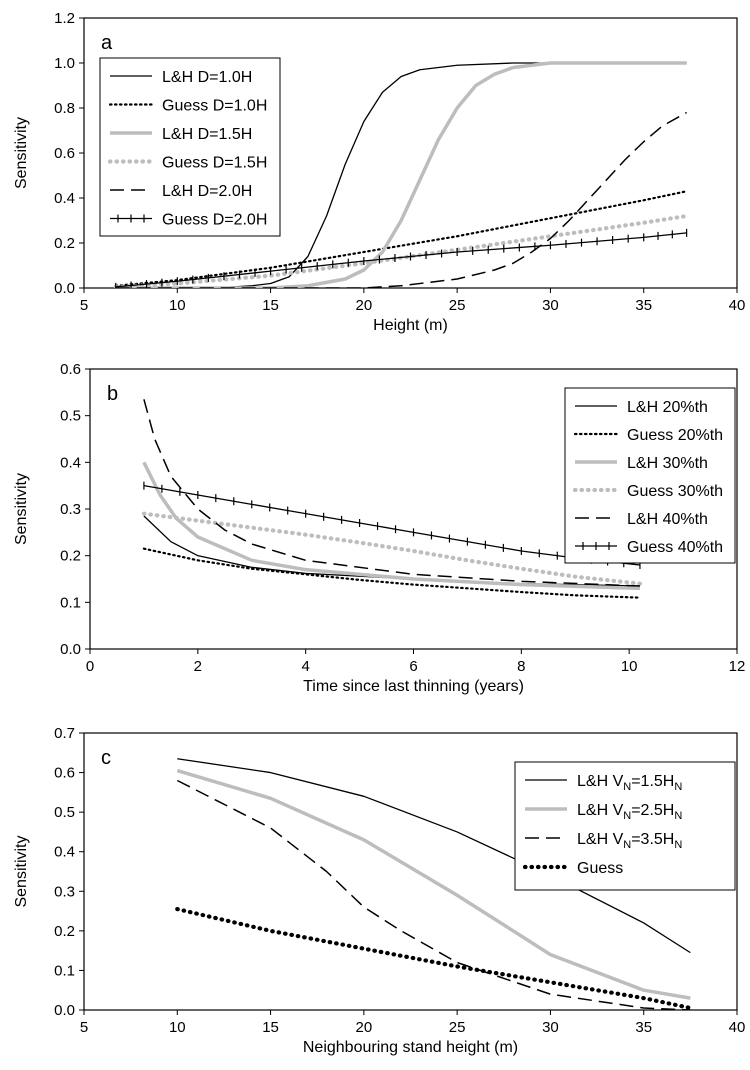 This screenshot has width=750, height=1070. What do you see at coordinates (667, 463) in the screenshot?
I see `legend-entry: L&H 30%th` at bounding box center [667, 463].